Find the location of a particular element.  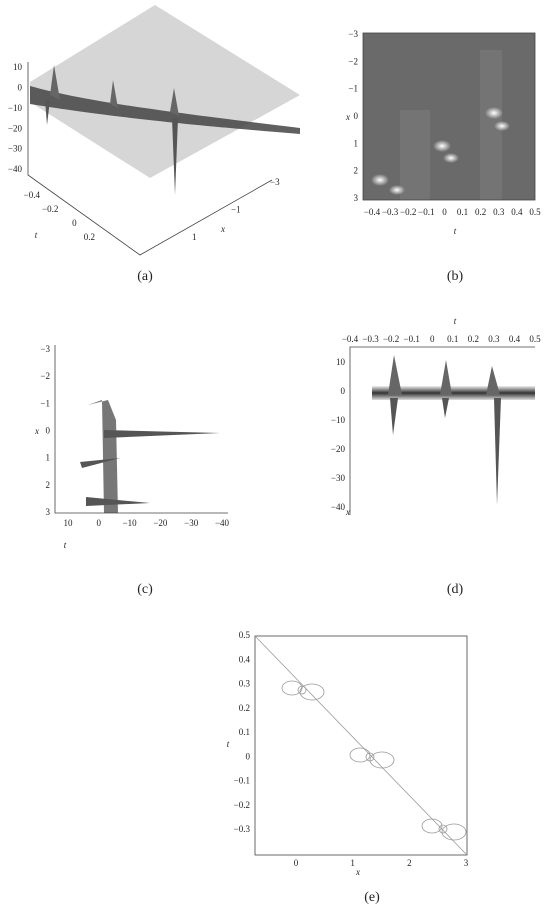

caption: (d) is located at coordinates (455, 589).